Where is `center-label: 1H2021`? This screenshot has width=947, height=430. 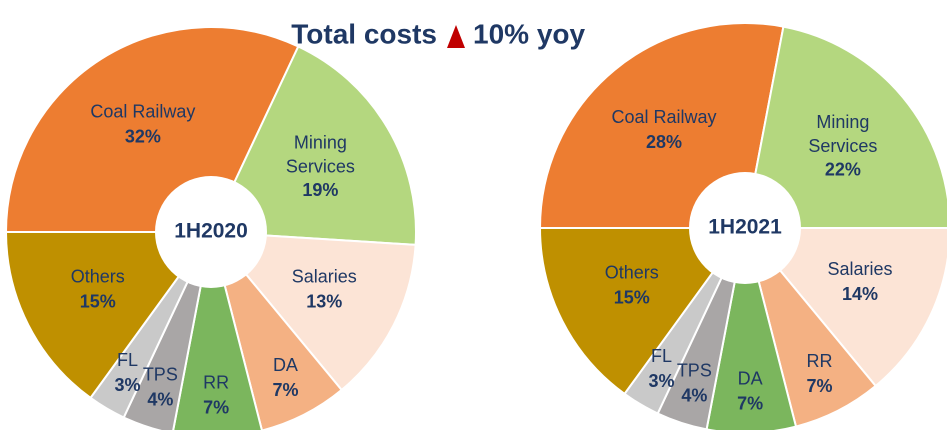
center-label: 1H2021 is located at coordinates (745, 227).